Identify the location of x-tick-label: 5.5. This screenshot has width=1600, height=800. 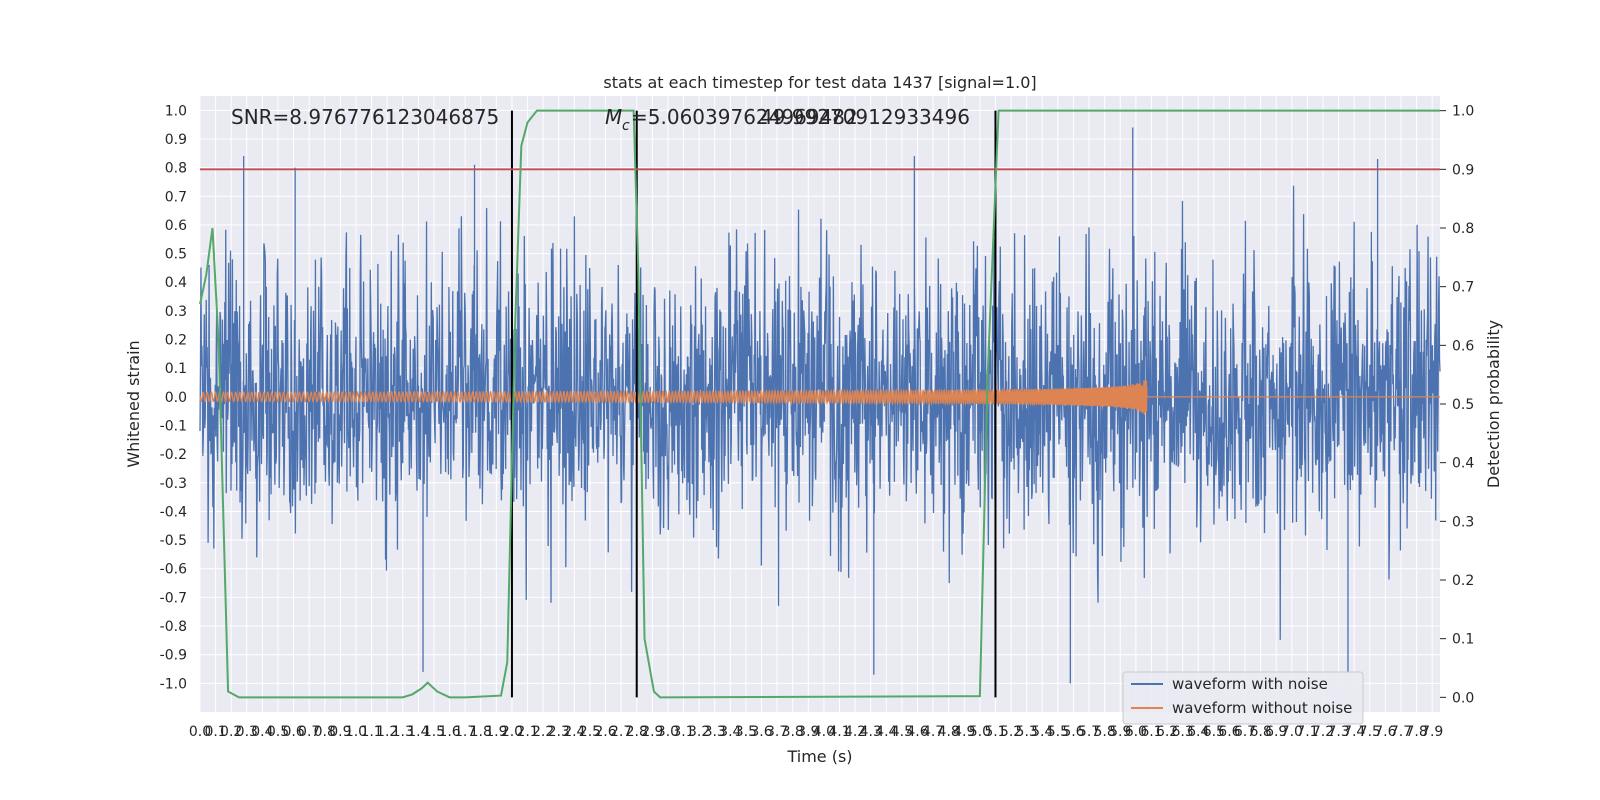
(1058, 732).